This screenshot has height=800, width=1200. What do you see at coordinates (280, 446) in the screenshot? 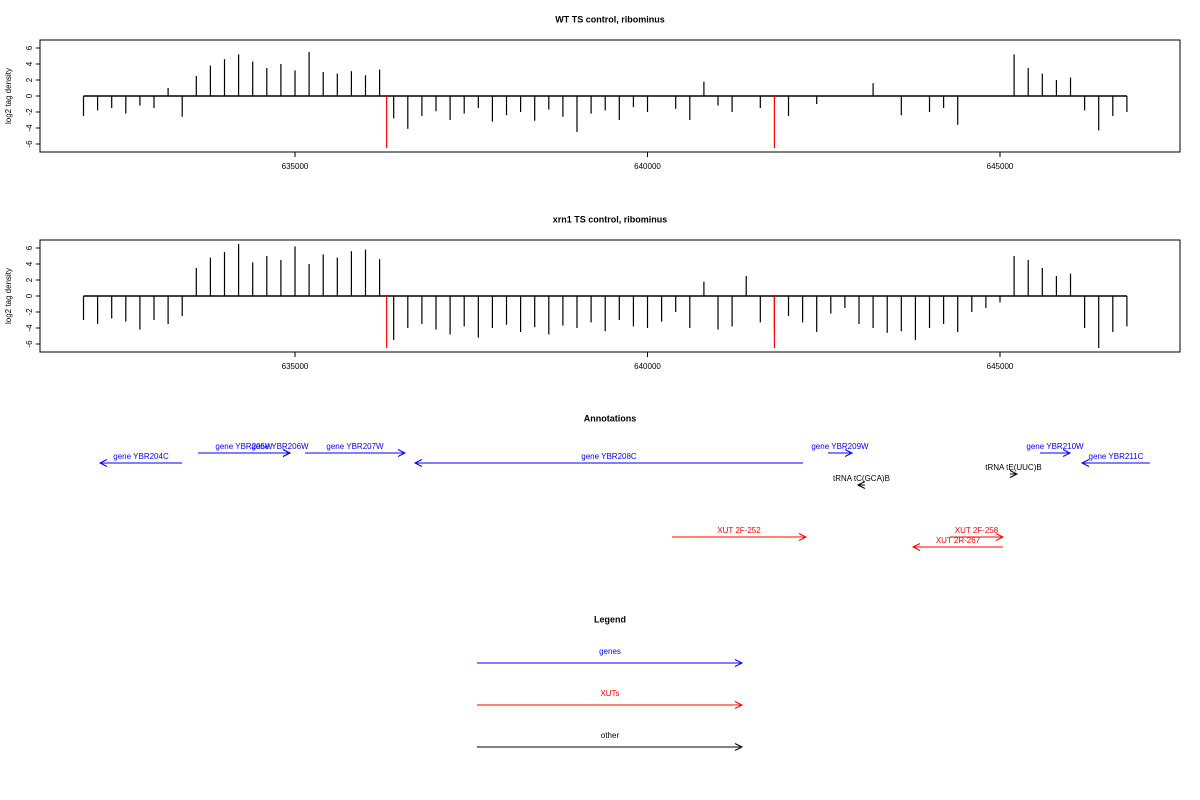
I see `feature-label: gene YBR206W` at bounding box center [280, 446].